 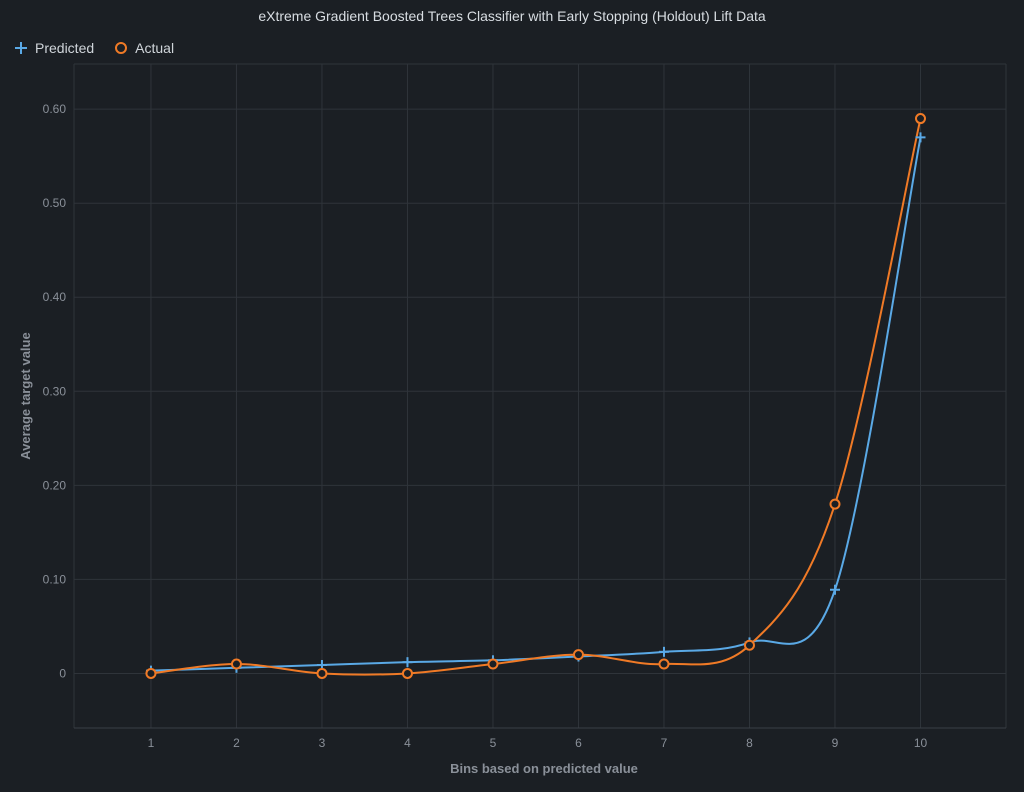 What do you see at coordinates (55, 579) in the screenshot?
I see `y-tick-label: 0.10` at bounding box center [55, 579].